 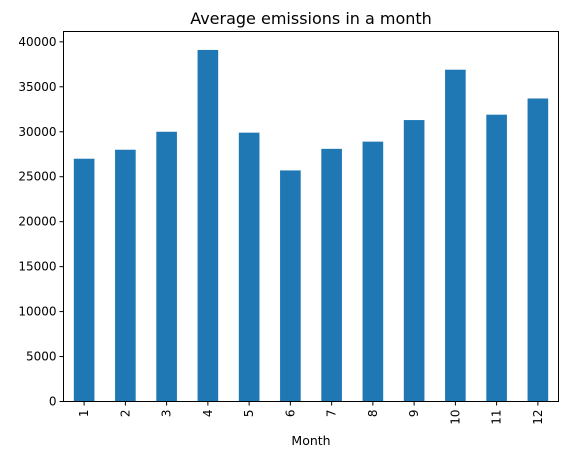 What do you see at coordinates (53, 402) in the screenshot?
I see `y-tick-label: 0` at bounding box center [53, 402].